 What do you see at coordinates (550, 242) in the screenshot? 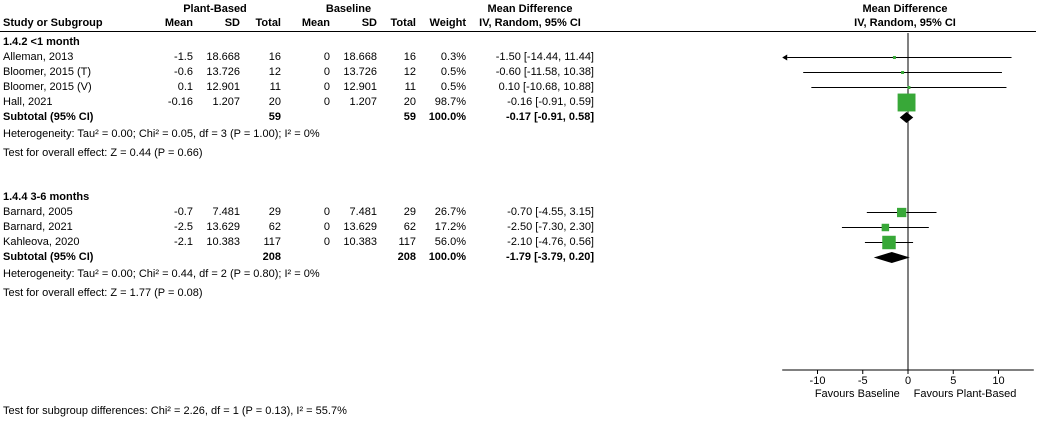
I see `cell: -2.10 [-4.76, 0.56]` at bounding box center [550, 242].